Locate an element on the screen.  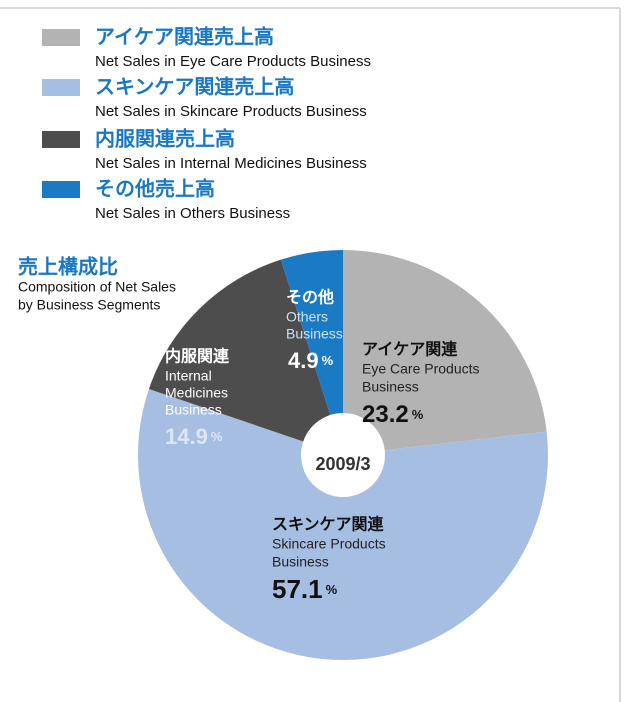
slice-name: アイケア関連 is located at coordinates (410, 349).